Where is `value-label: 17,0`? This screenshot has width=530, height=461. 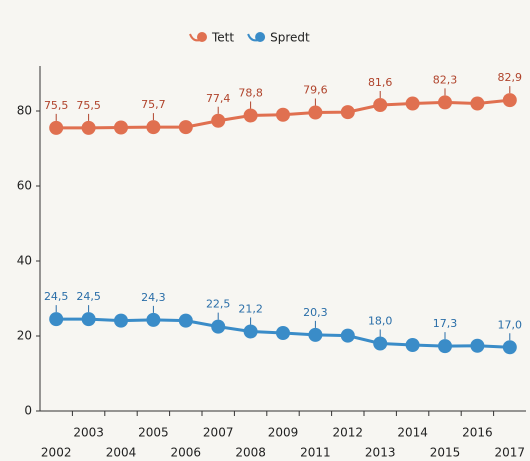
value-label: 17,0 is located at coordinates (510, 324).